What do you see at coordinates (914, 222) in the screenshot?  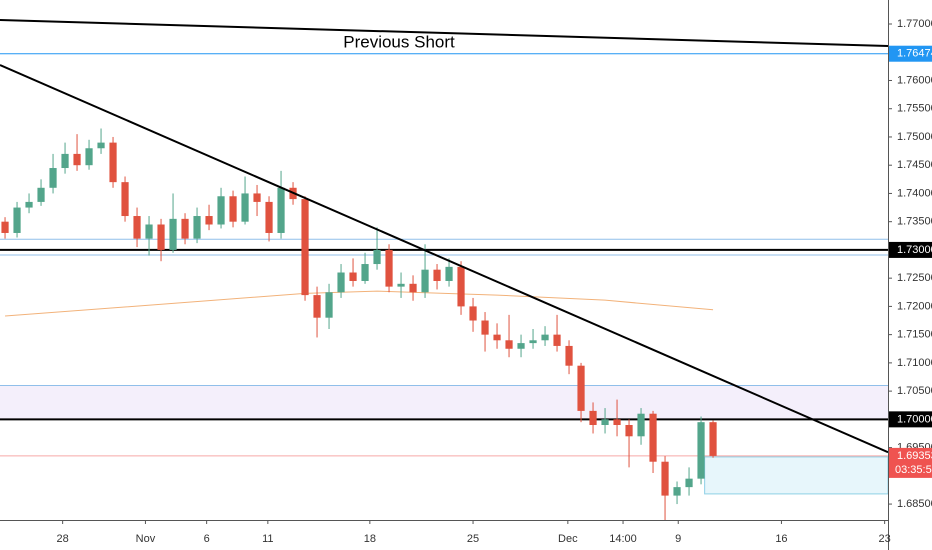 I see `y-tick-label: 1.73500` at bounding box center [914, 222].